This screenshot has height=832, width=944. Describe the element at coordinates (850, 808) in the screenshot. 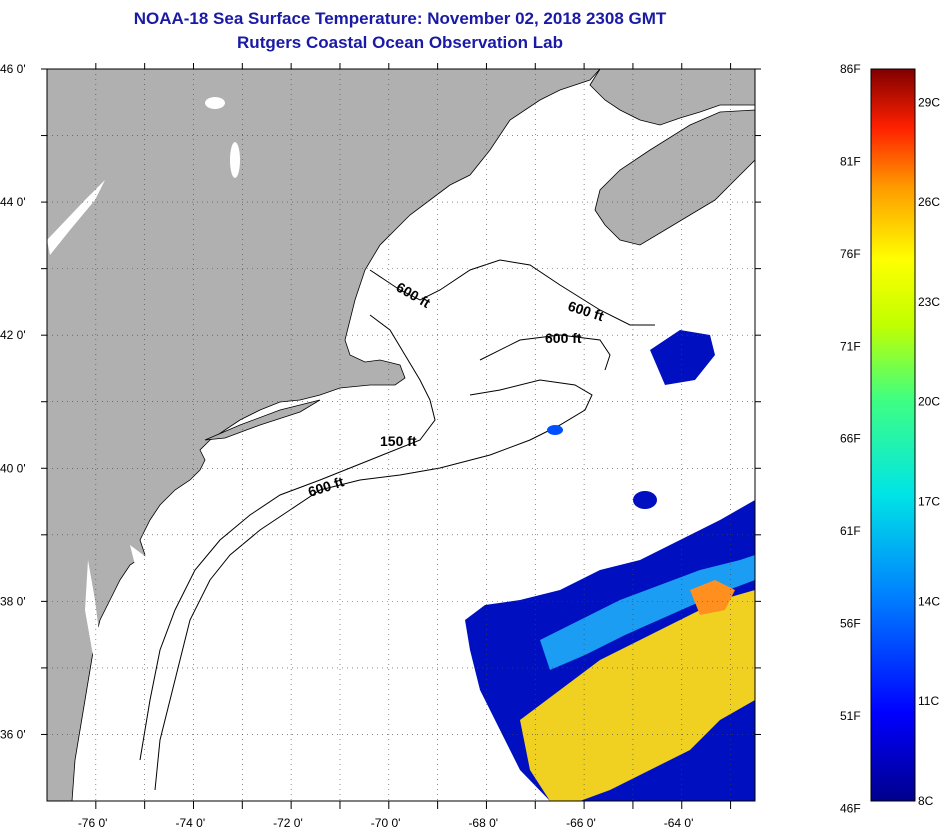

I see `colorbar-f-label: 46F` at that location.